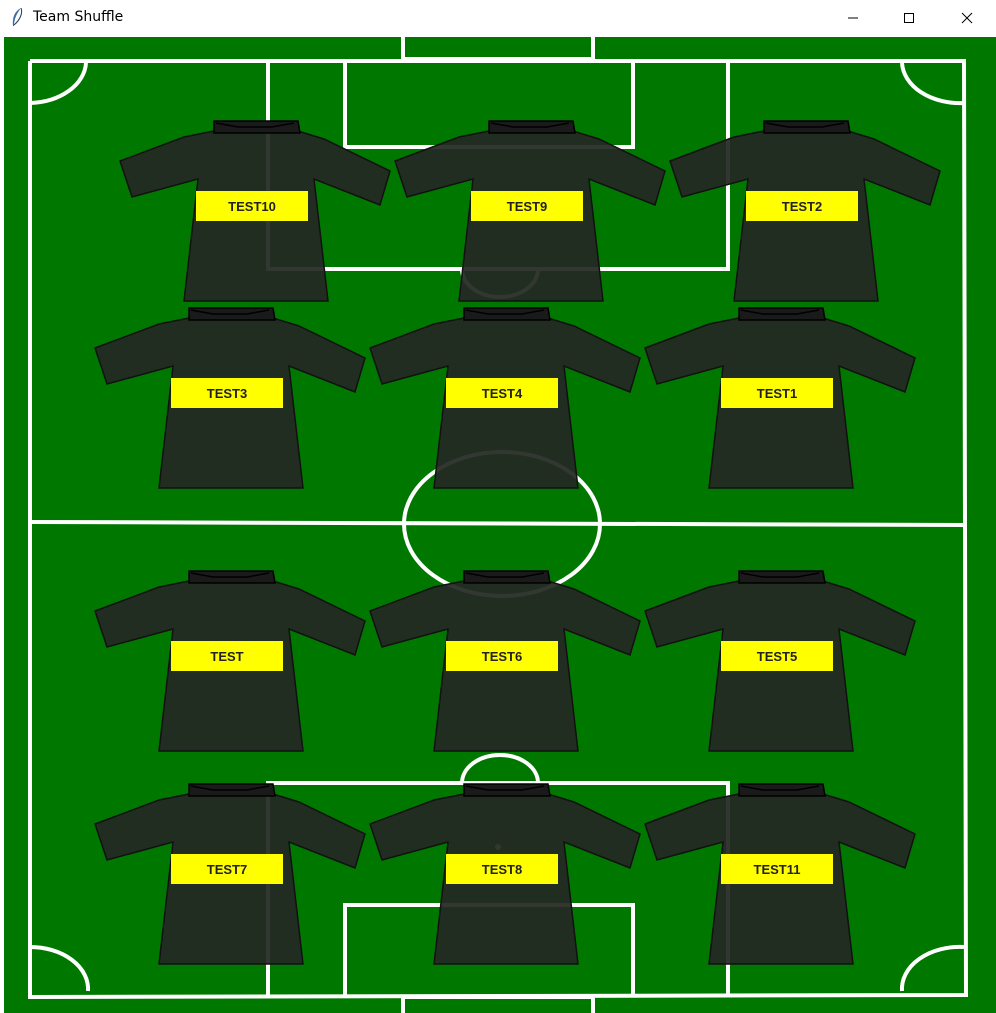 Image resolution: width=996 pixels, height=1013 pixels. Describe the element at coordinates (227, 393) in the screenshot. I see `player-name-label: TEST3` at that location.